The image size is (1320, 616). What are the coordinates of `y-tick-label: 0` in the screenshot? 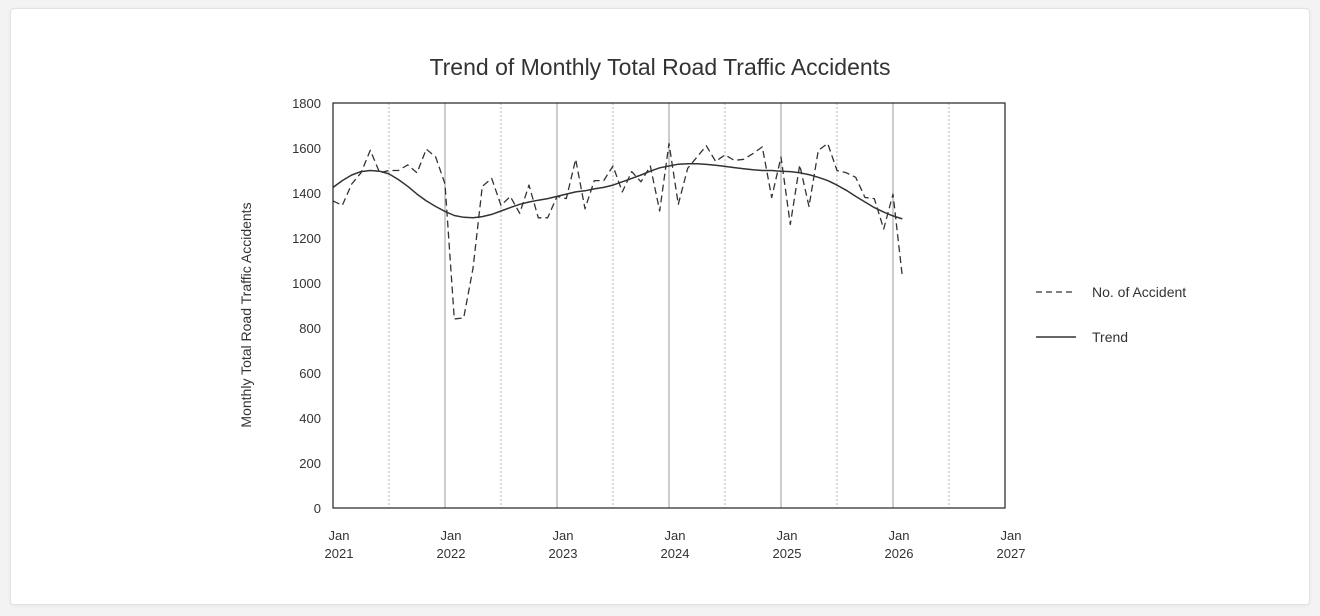 It's located at (317, 508).